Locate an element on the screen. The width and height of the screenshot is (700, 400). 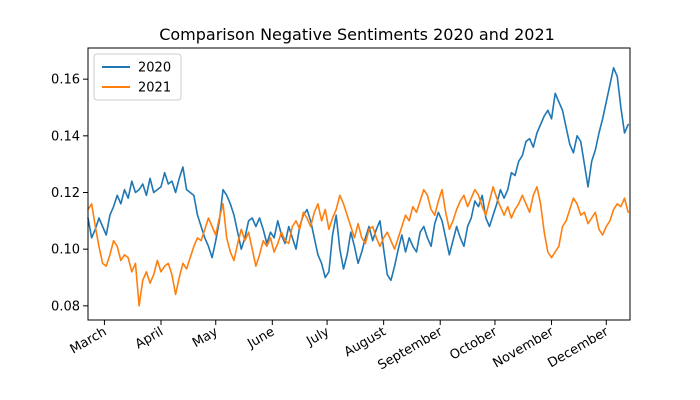
x-tick-label: June is located at coordinates (260, 338).